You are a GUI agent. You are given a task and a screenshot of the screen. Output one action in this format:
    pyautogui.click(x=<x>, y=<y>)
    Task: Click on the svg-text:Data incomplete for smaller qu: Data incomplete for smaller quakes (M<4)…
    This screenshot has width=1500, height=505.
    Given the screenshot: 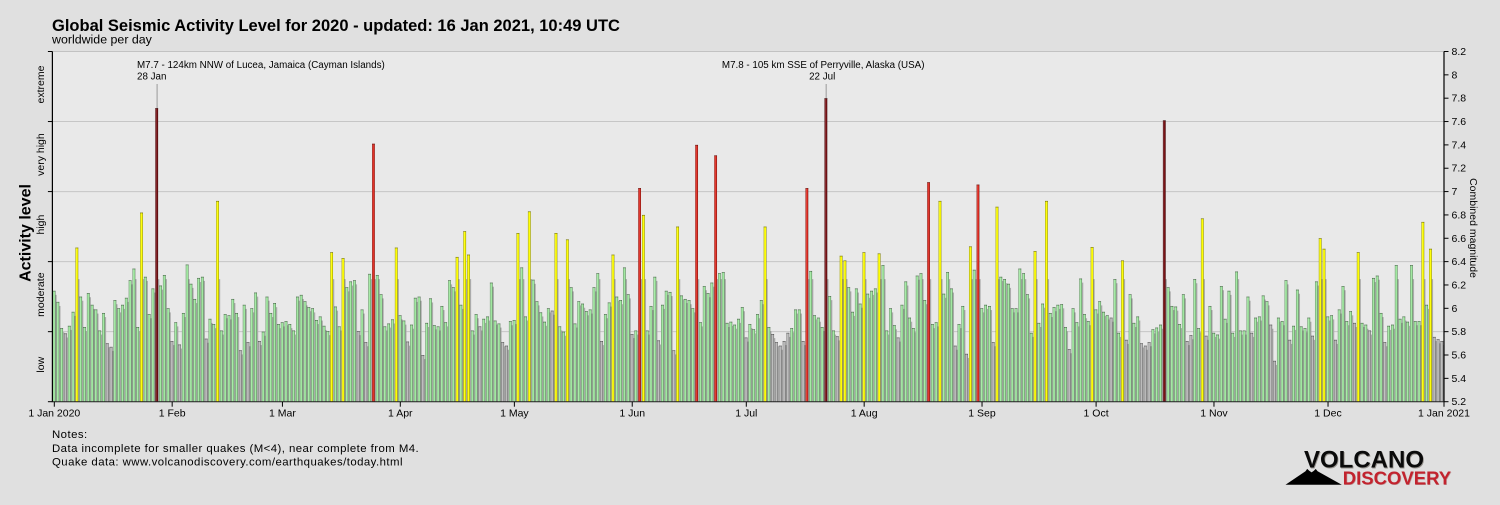 What is the action you would take?
    pyautogui.click(x=235, y=449)
    